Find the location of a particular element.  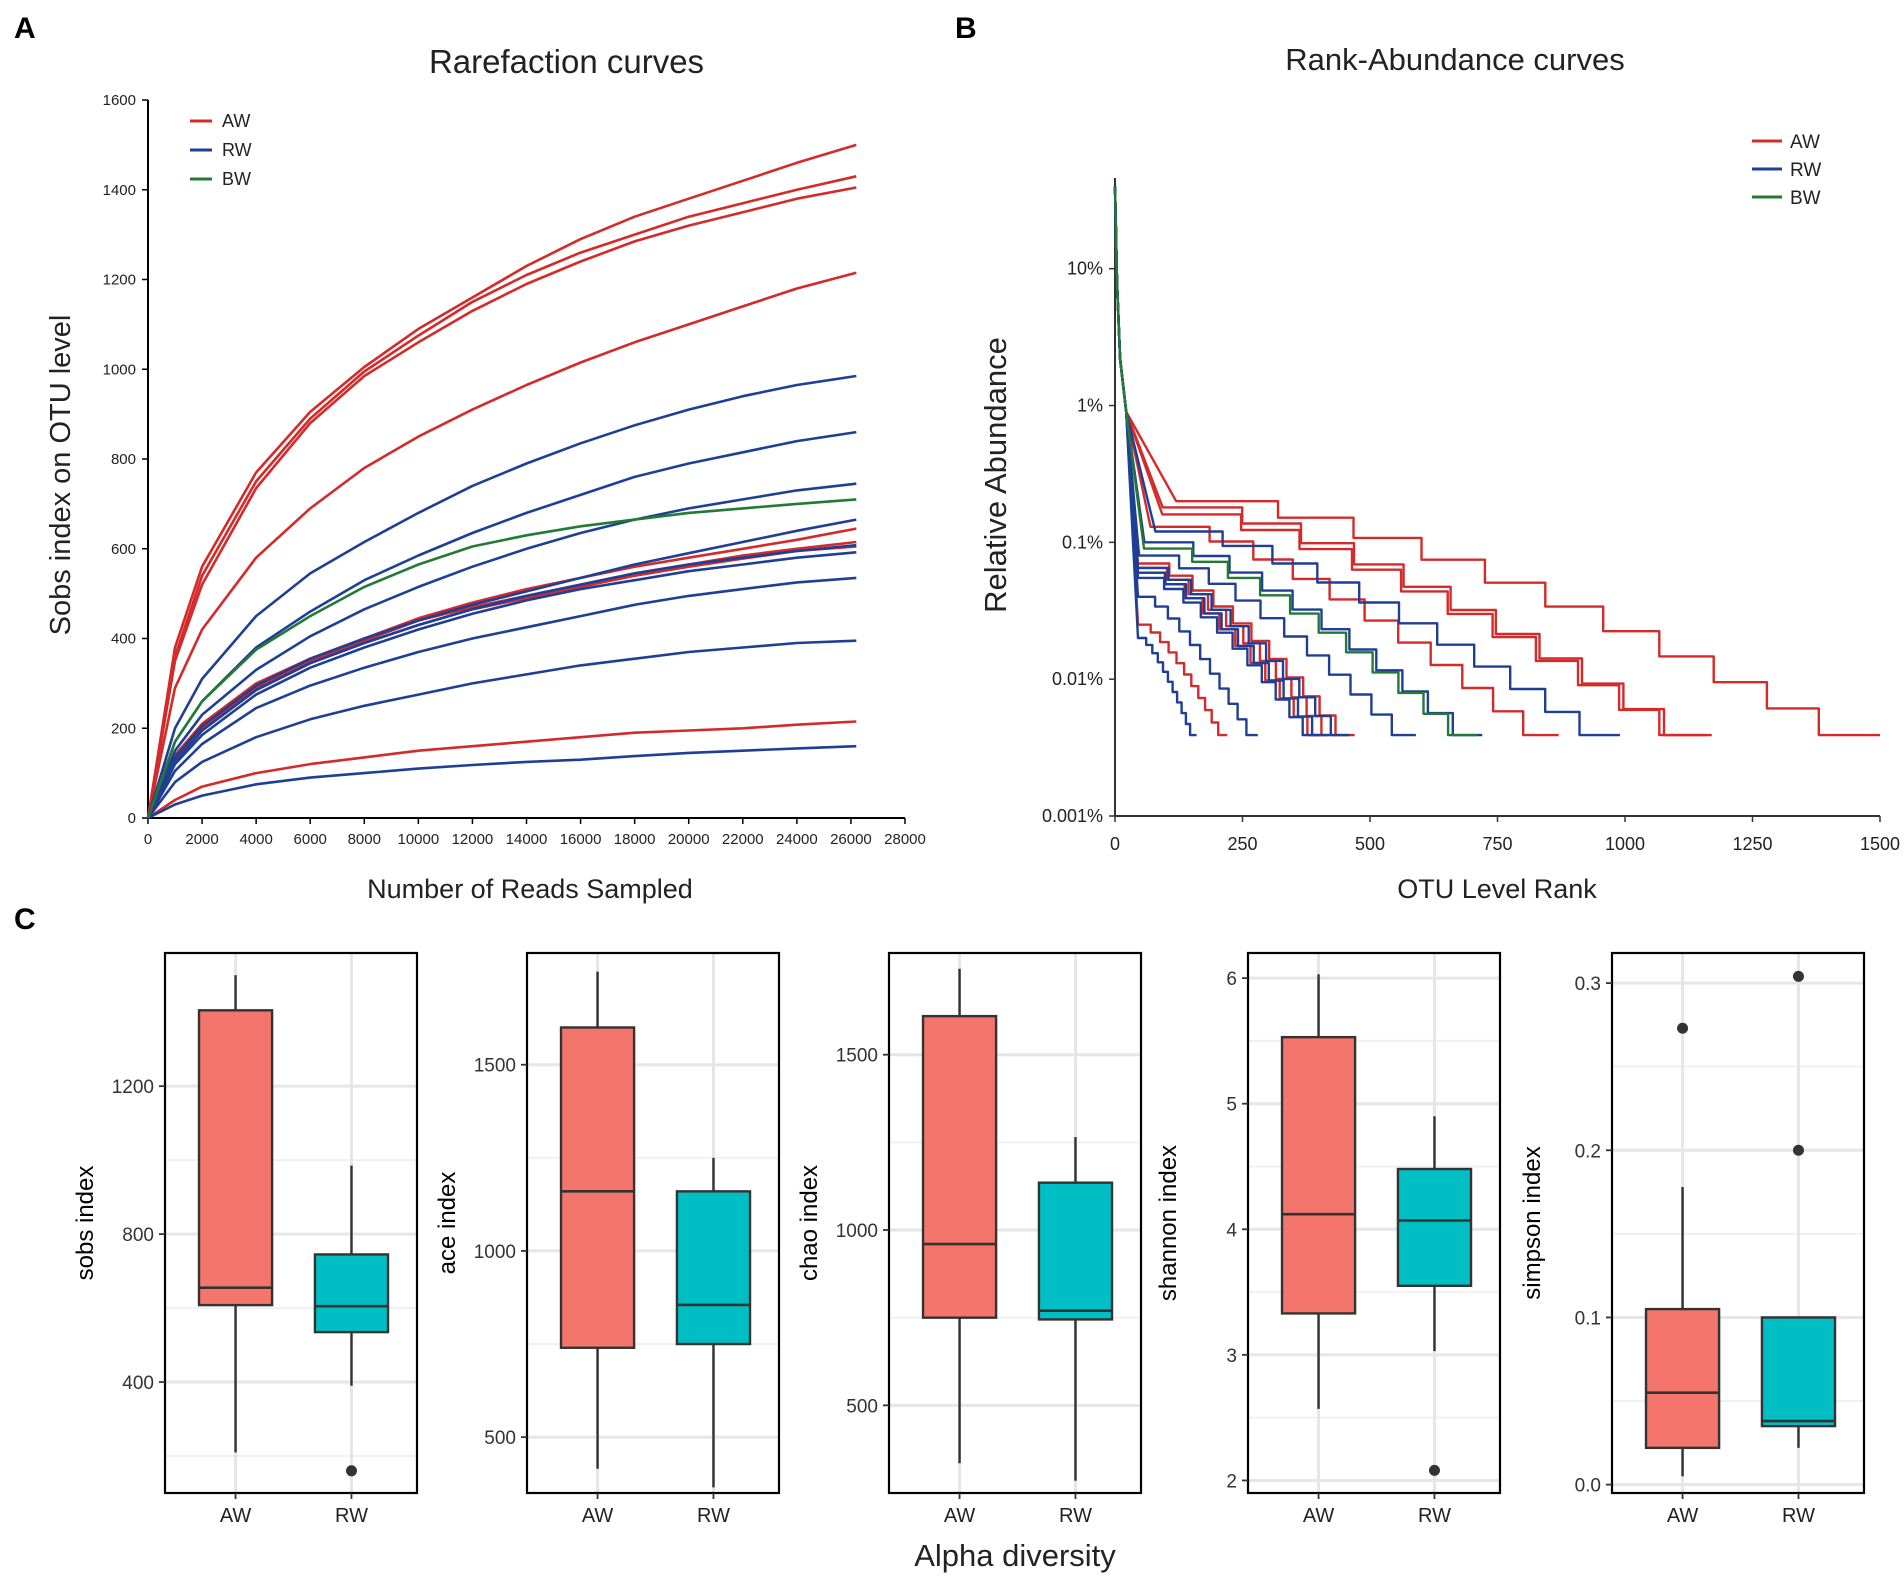

rank-abundance-y-tick-label: 0.01% is located at coordinates (1077, 679).